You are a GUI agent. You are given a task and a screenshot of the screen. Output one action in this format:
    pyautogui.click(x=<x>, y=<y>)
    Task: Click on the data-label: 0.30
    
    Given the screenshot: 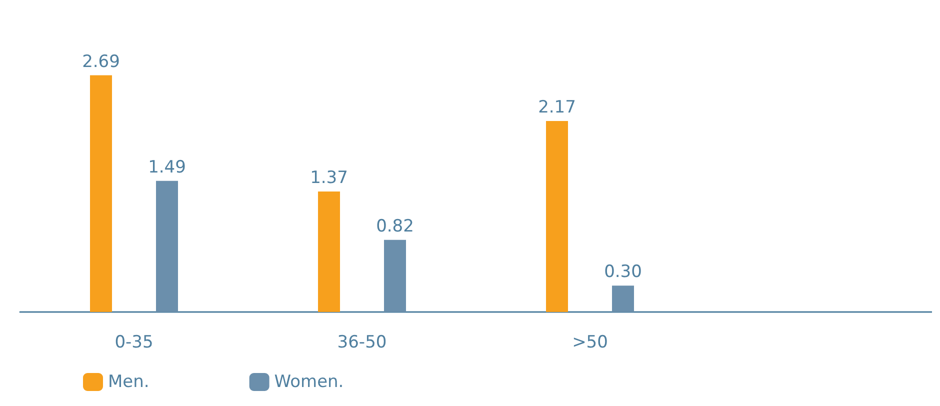 What is the action you would take?
    pyautogui.click(x=623, y=272)
    